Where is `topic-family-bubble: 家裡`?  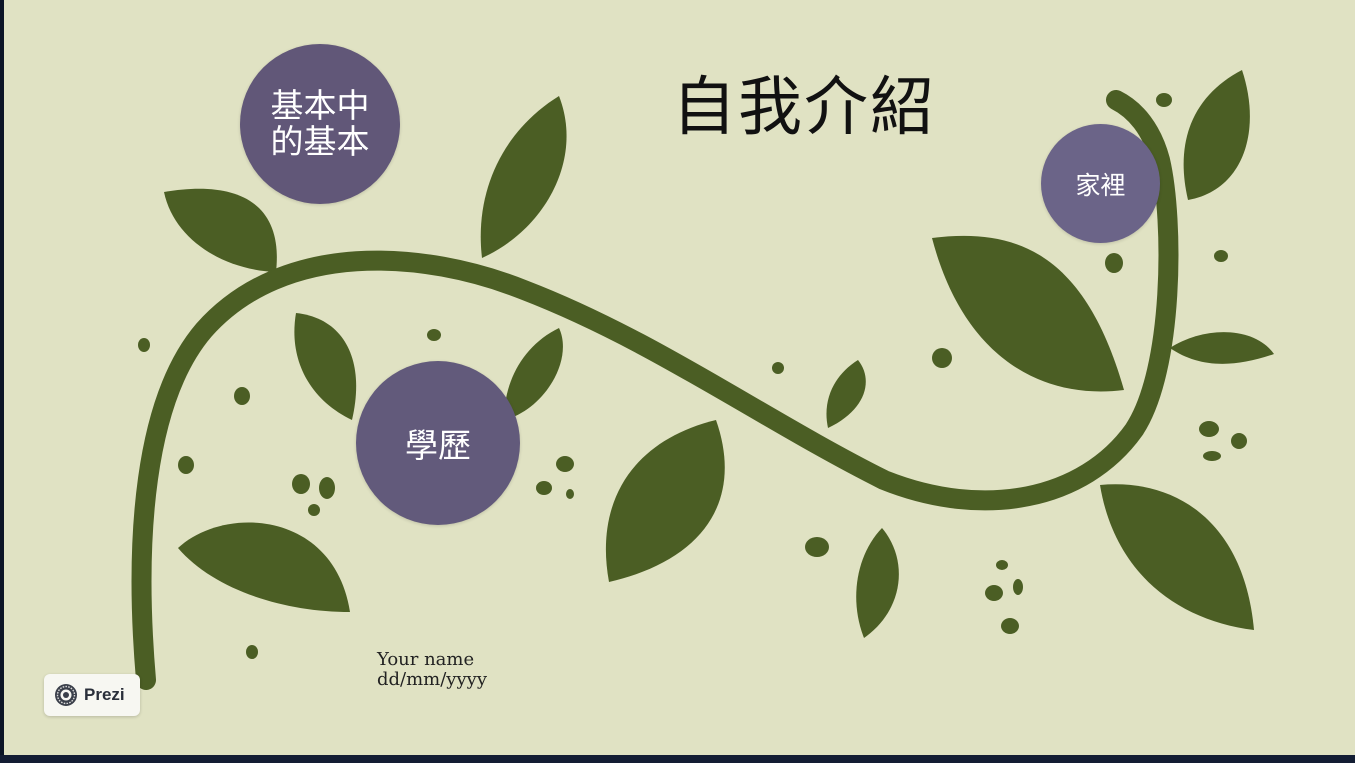 topic-family-bubble: 家裡 is located at coordinates (1100, 183).